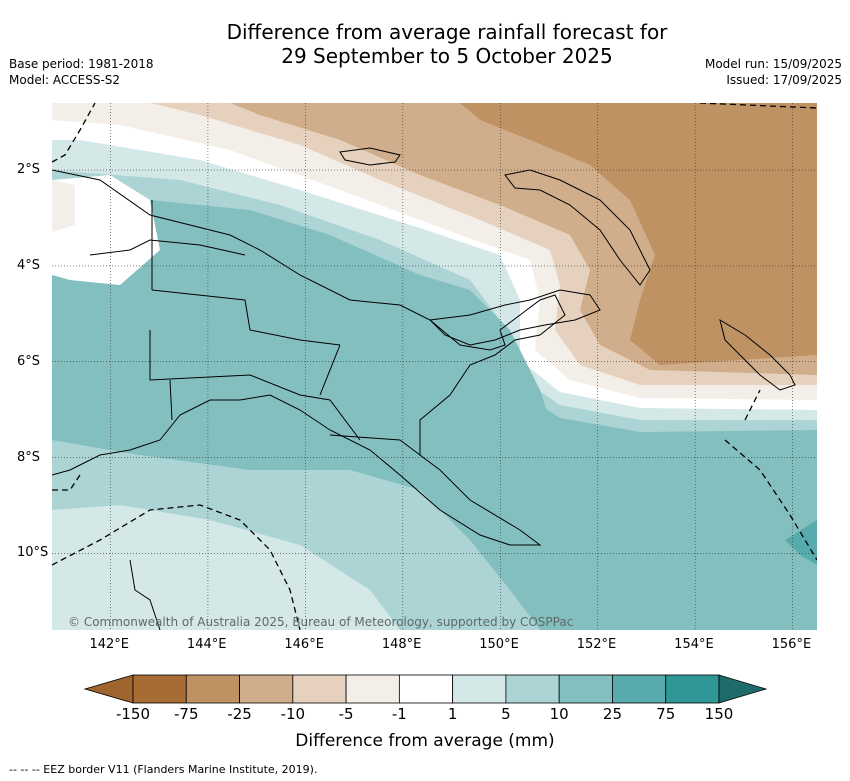 The height and width of the screenshot is (781, 850). Describe the element at coordinates (666, 714) in the screenshot. I see `colorbar-tick-label: 75` at that location.